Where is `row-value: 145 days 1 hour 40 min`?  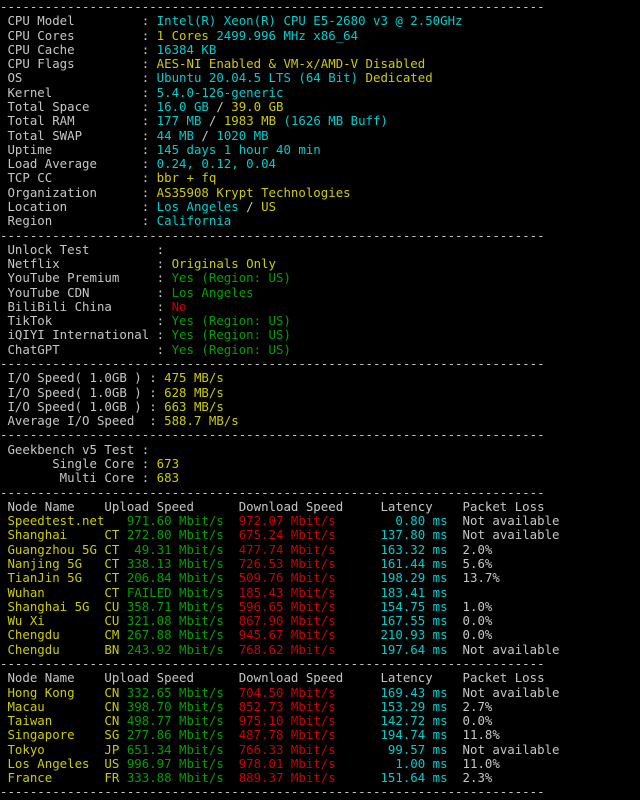 row-value: 145 days 1 hour 40 min is located at coordinates (238, 149).